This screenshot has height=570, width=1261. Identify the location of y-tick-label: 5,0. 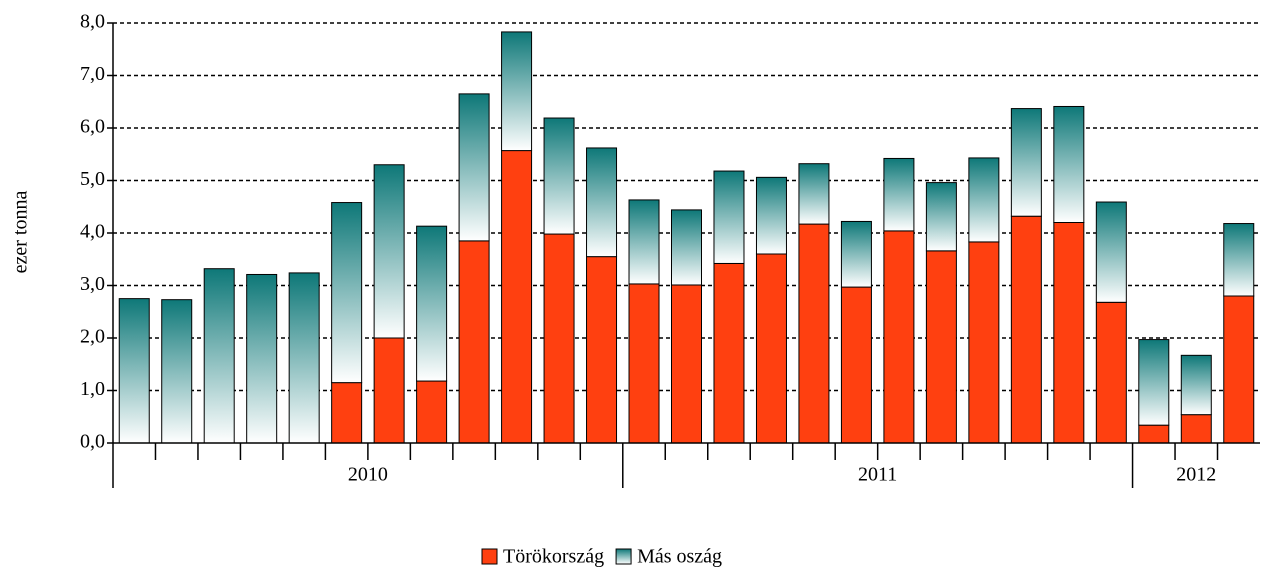
(92, 179).